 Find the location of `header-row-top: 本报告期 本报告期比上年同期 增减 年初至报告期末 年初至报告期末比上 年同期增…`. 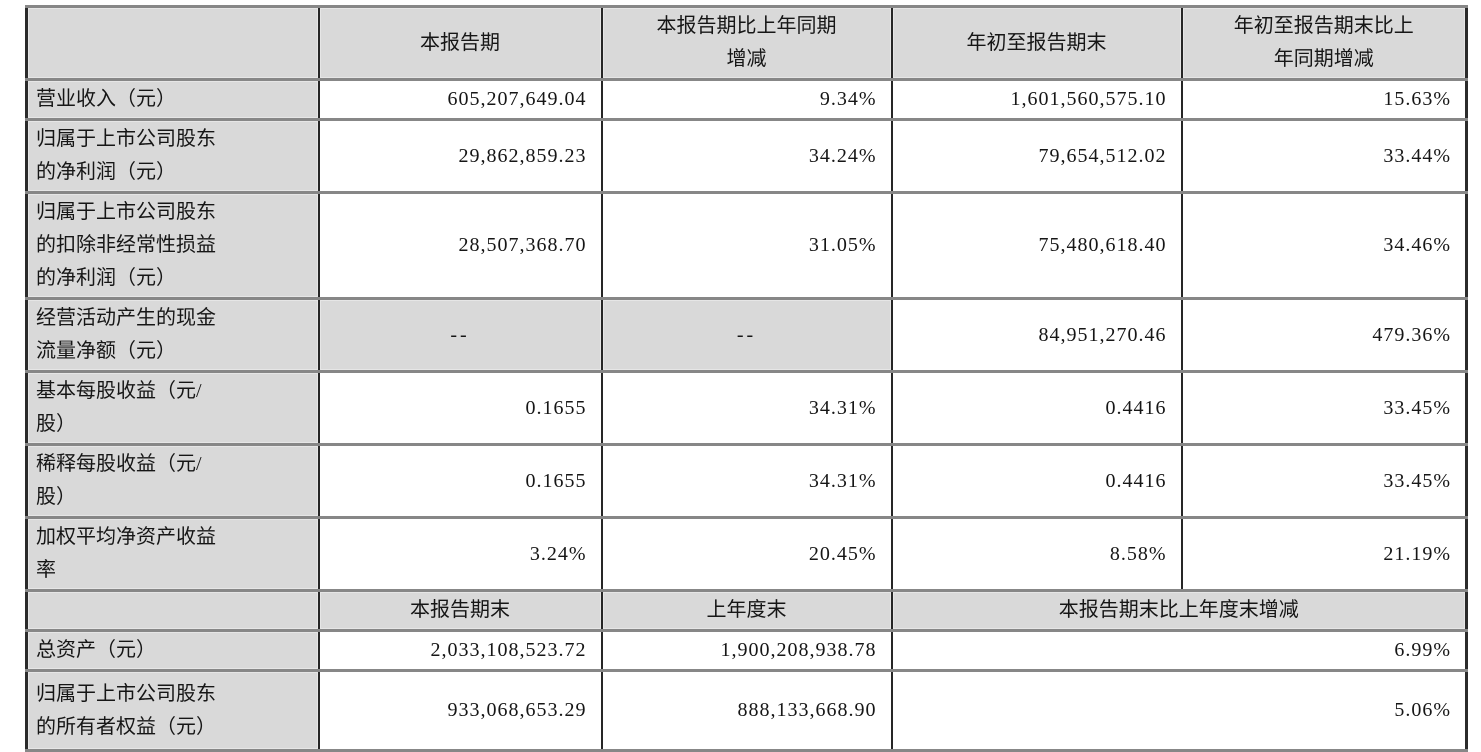

header-row-top: 本报告期 本报告期比上年同期 增减 年初至报告期末 年初至报告期末比上 年同期增… is located at coordinates (746, 43).